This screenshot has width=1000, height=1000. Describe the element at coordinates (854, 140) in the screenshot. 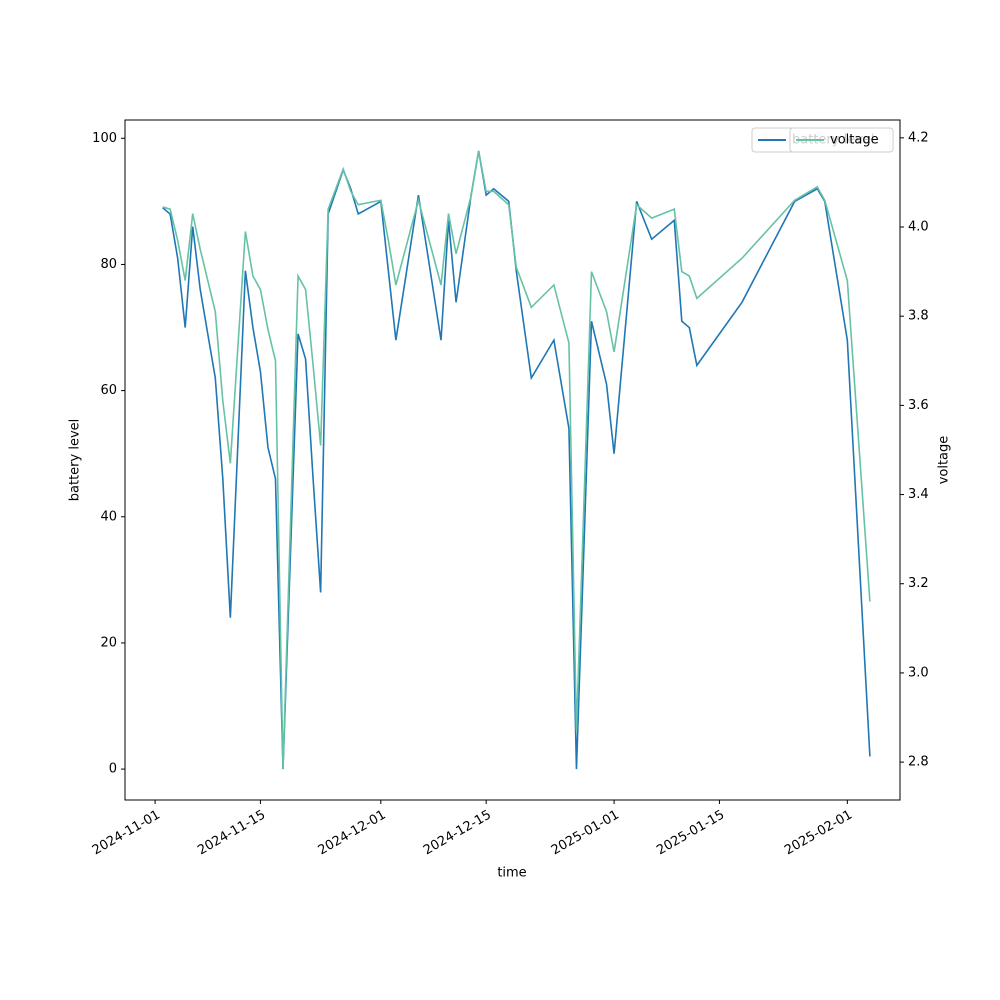

I see `legend-label: voltage` at that location.